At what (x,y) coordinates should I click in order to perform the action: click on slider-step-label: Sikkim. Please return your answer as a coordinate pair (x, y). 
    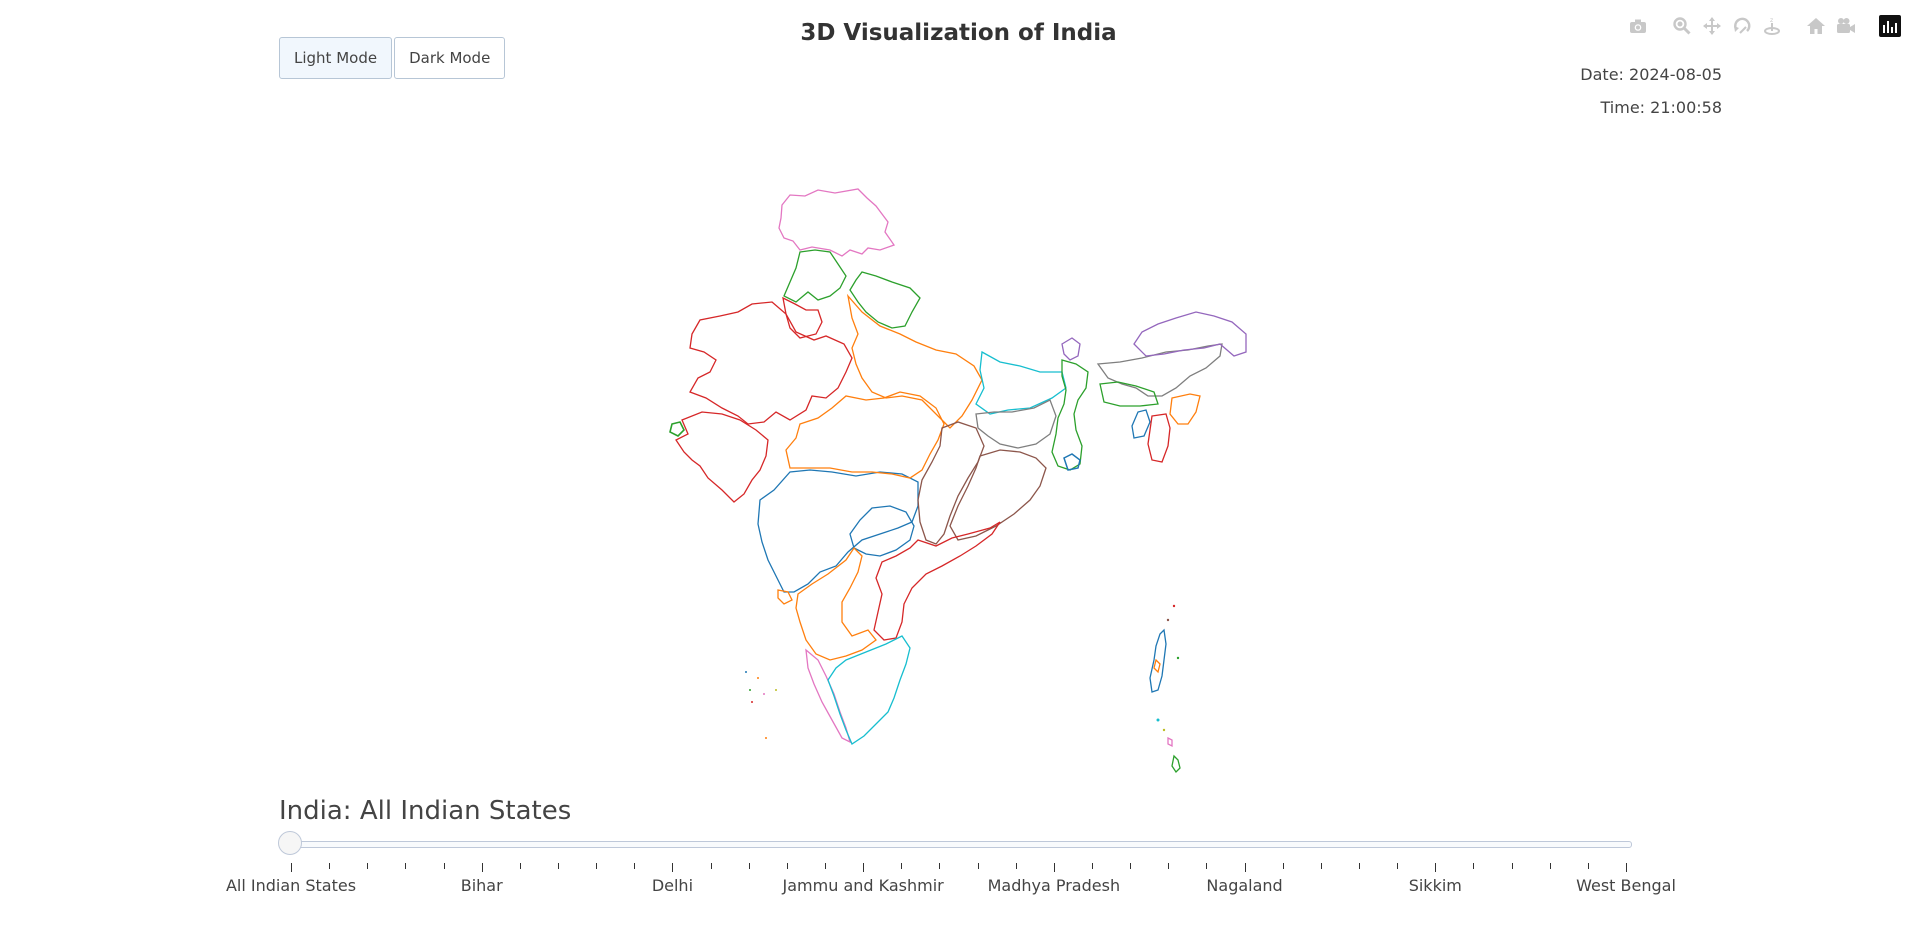
    Looking at the image, I should click on (1435, 885).